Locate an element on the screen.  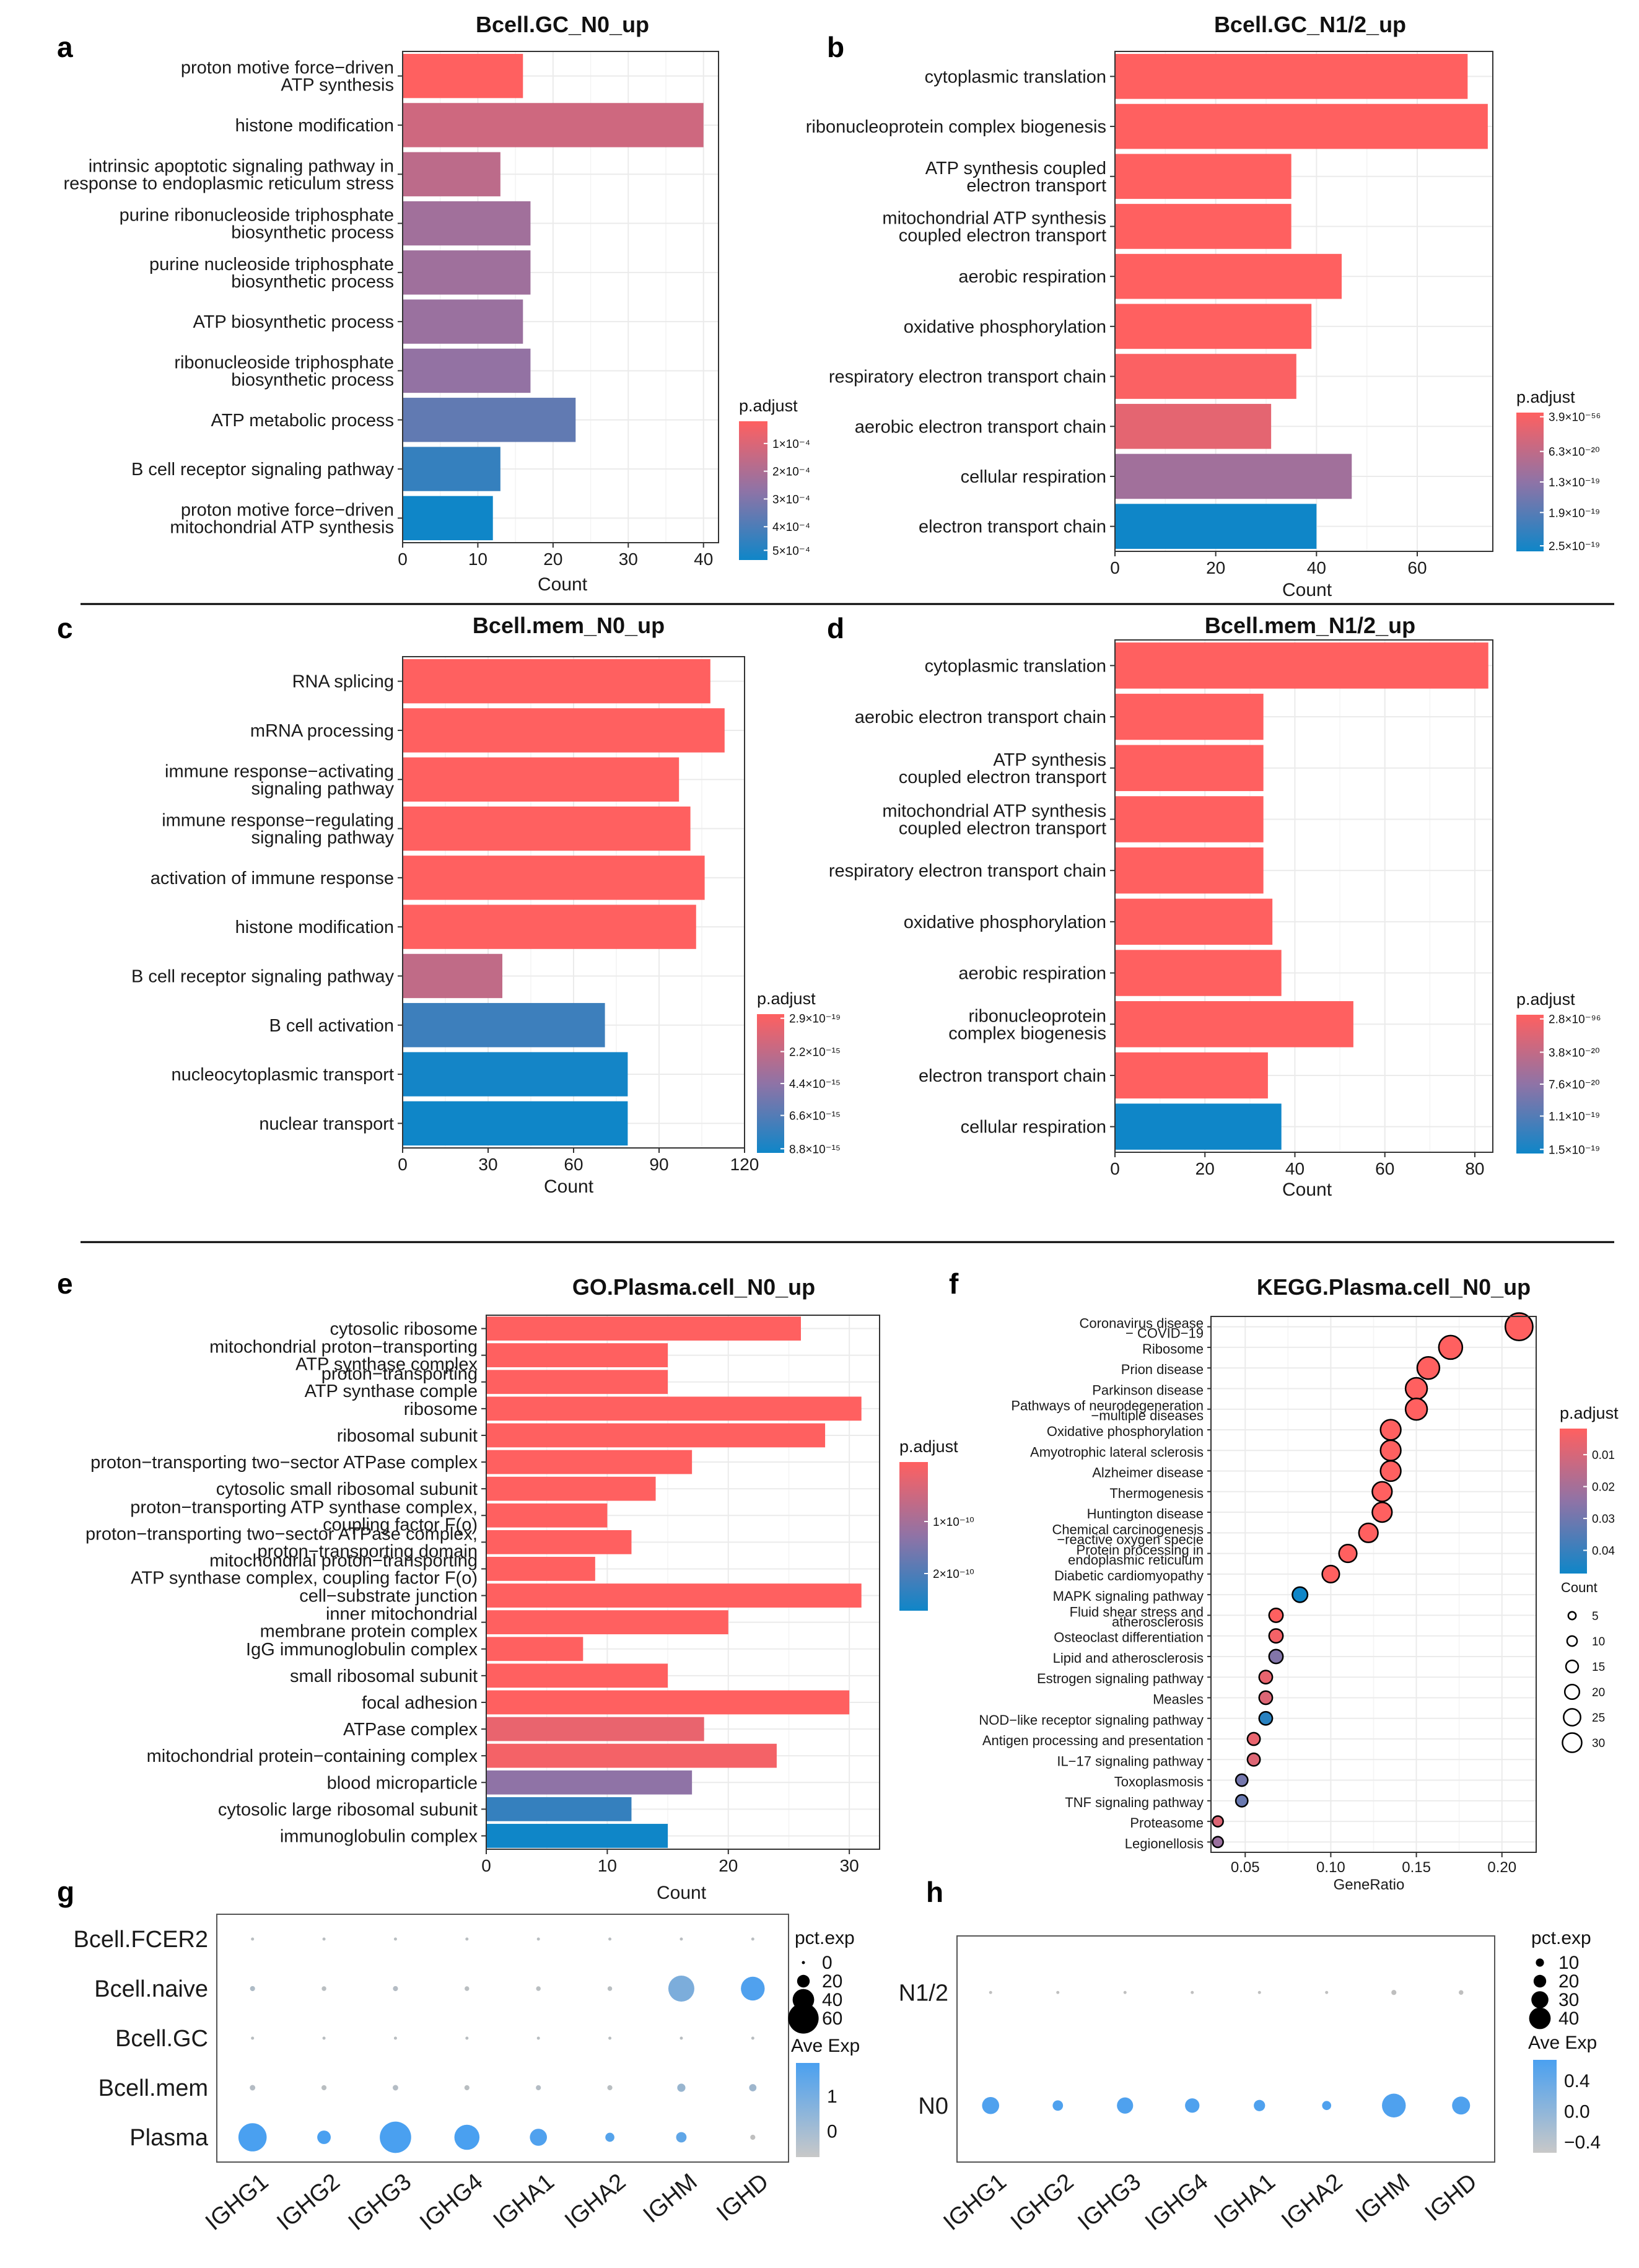
category-label-a-4-line-2: biosynthetic process is located at coordinates (313, 233).